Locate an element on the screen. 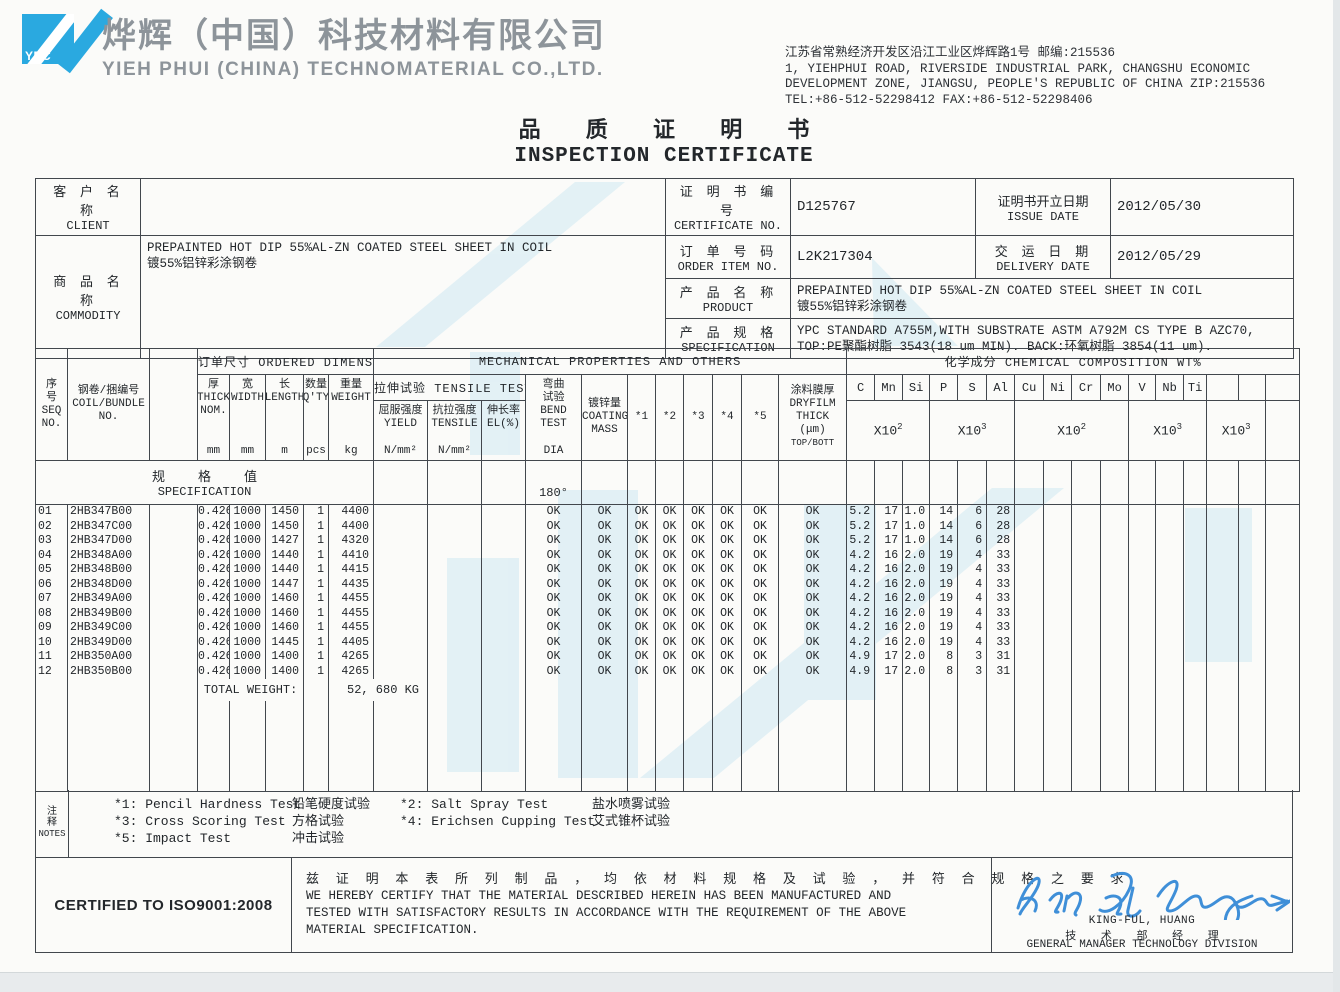 The image size is (1340, 992). cell: 19 is located at coordinates (944, 584).